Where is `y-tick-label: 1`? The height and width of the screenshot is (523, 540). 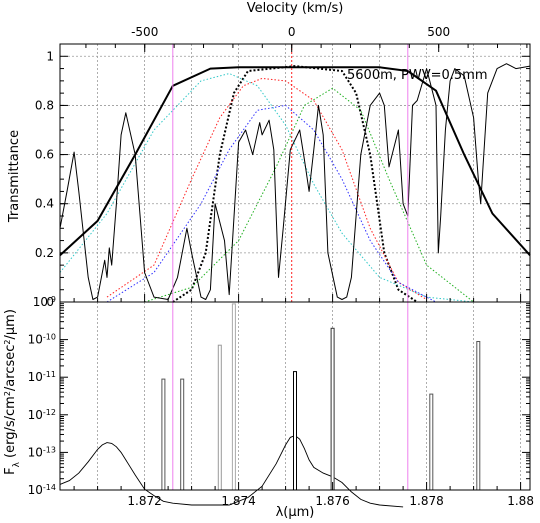 y-tick-label: 1 is located at coordinates (50, 56).